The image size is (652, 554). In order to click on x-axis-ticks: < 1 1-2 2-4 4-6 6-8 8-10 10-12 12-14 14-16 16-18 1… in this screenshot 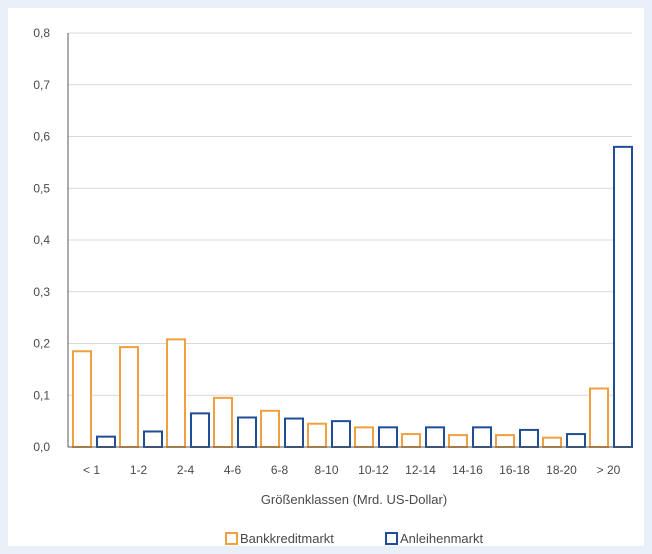, I will do `click(352, 470)`.